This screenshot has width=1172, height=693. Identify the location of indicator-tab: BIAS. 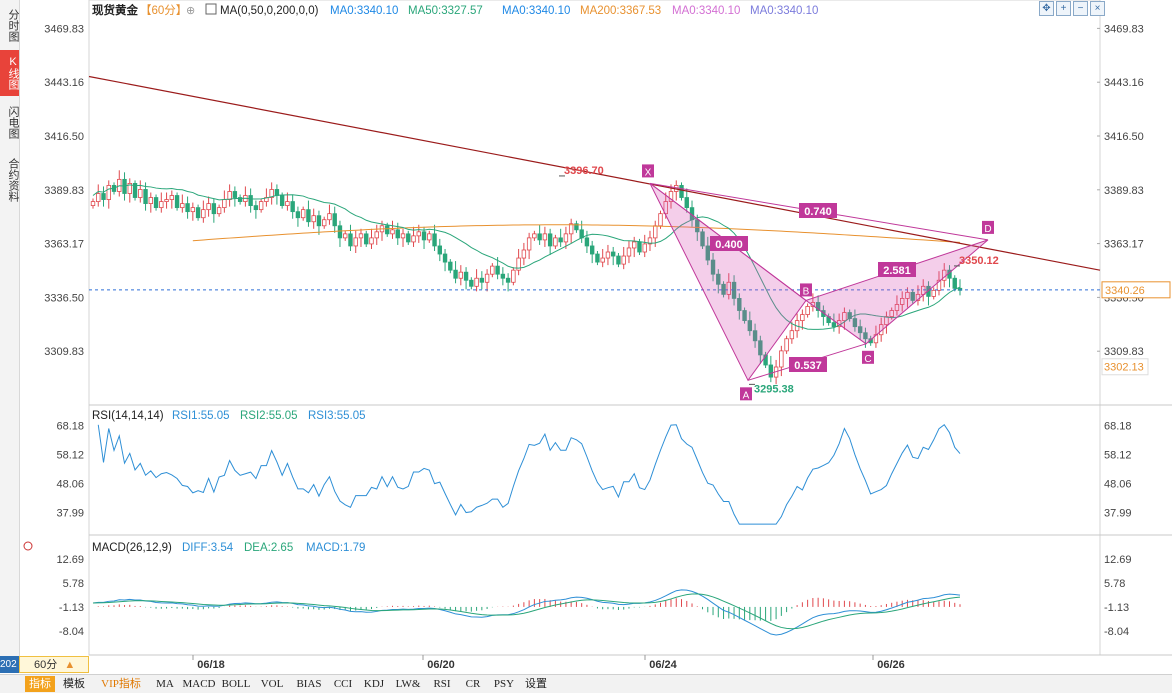
(309, 684).